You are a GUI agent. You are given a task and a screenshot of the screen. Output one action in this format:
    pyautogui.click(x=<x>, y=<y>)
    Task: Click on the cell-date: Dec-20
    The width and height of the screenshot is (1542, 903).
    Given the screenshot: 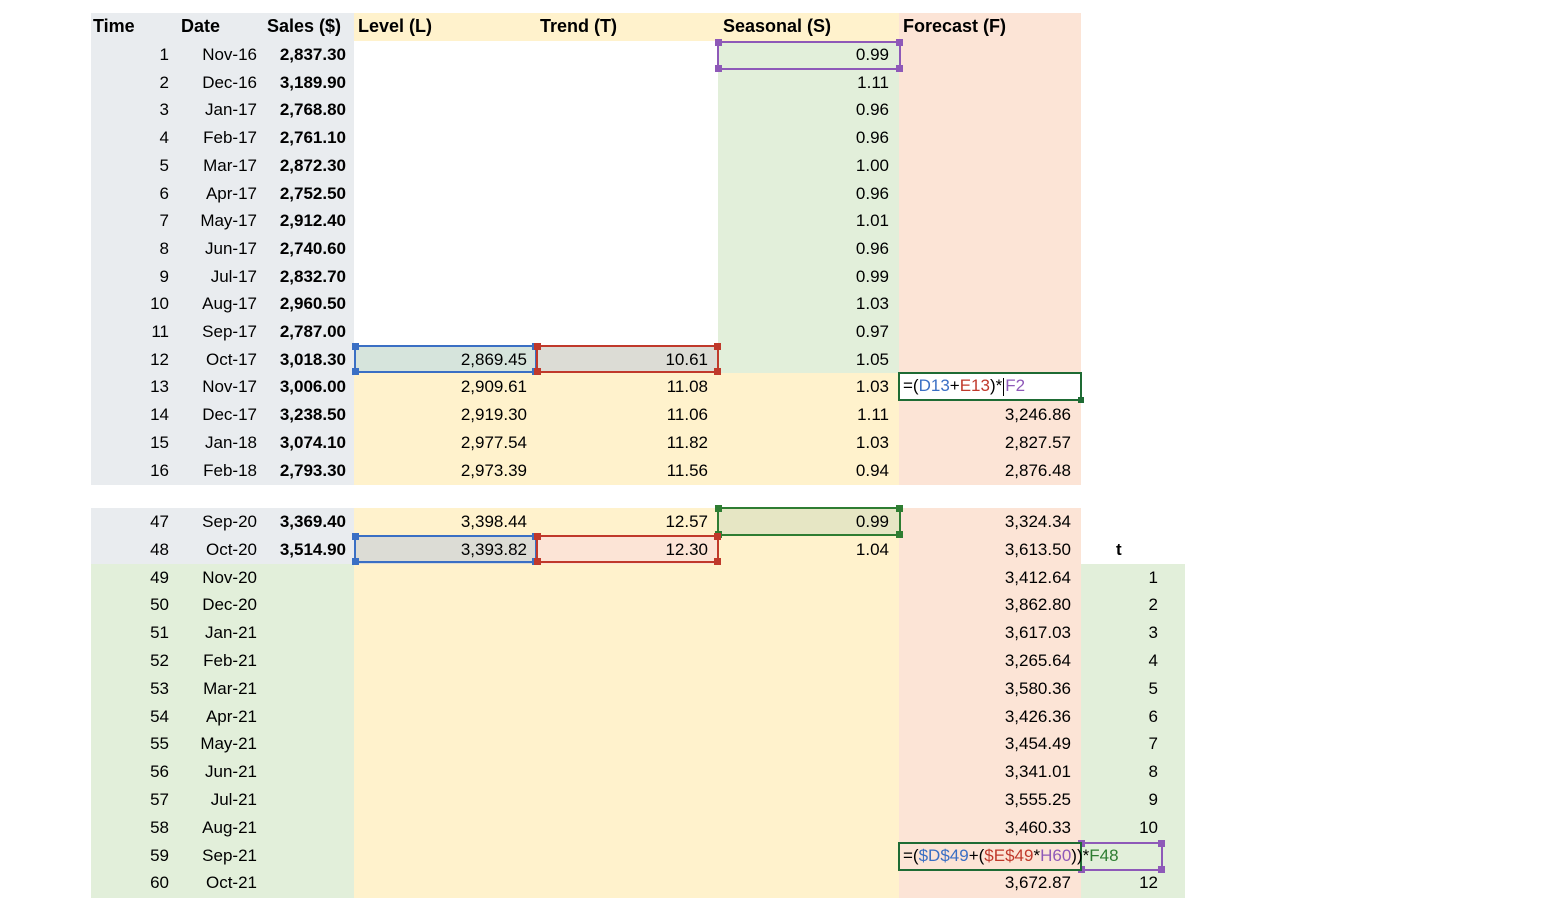 What is the action you would take?
    pyautogui.click(x=219, y=605)
    